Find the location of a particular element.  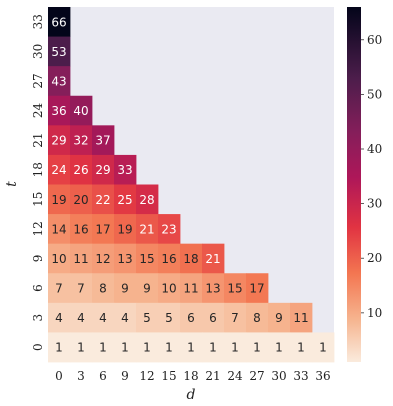

y-axis-label: t is located at coordinates (12, 184).